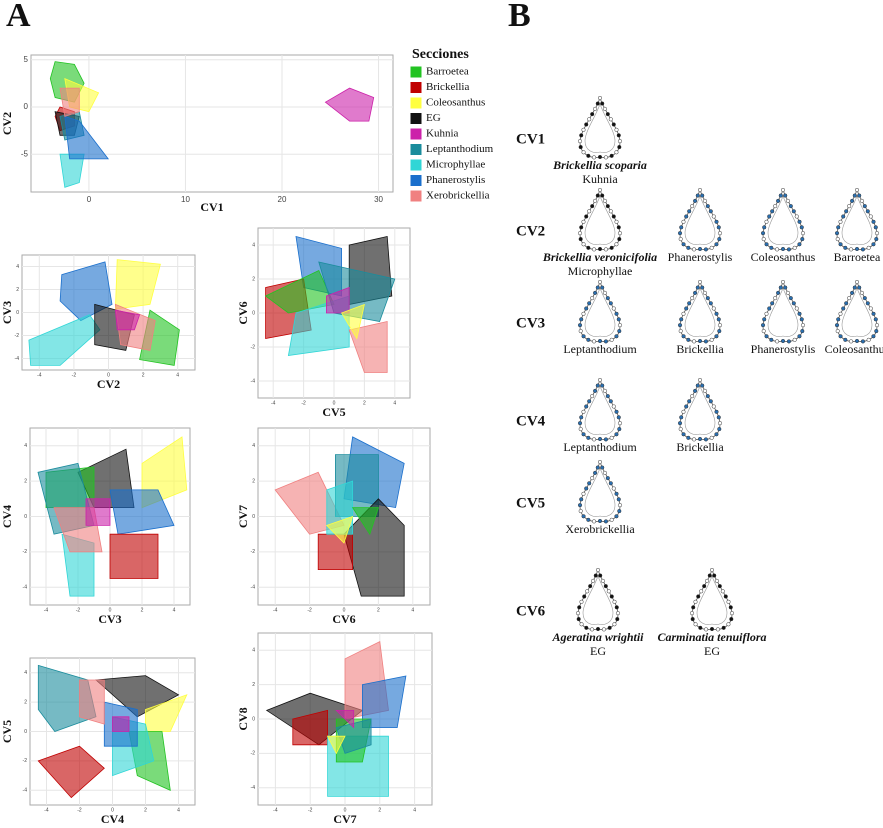  Describe the element at coordinates (275, 610) in the screenshot. I see `x-tick-label: -4` at that location.